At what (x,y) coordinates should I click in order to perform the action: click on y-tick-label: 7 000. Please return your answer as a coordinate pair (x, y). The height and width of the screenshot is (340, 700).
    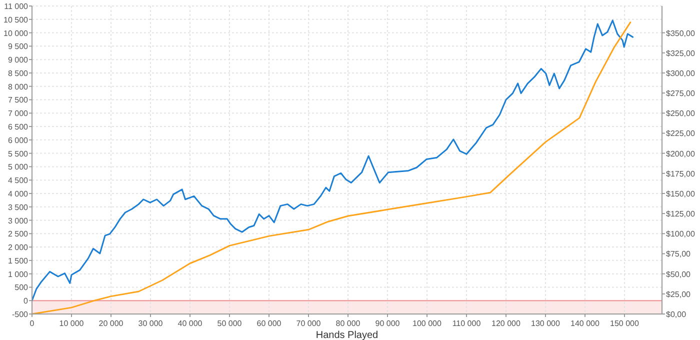
    Looking at the image, I should click on (18, 113).